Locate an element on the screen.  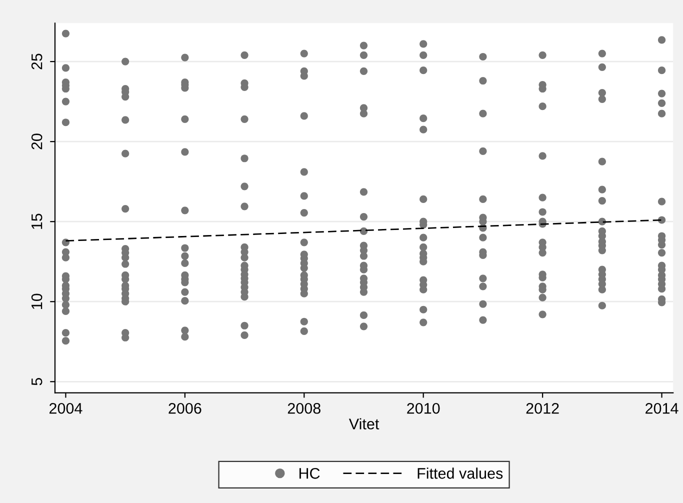
x-axis-title: Vitet is located at coordinates (364, 424).